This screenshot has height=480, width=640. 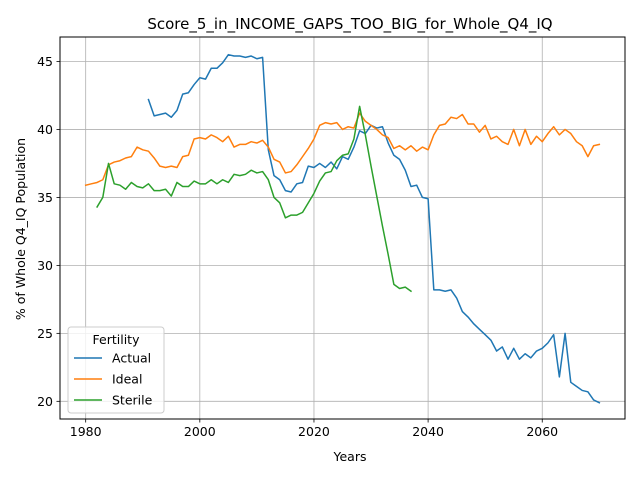 What do you see at coordinates (542, 431) in the screenshot?
I see `x-tick-label: 2060` at bounding box center [542, 431].